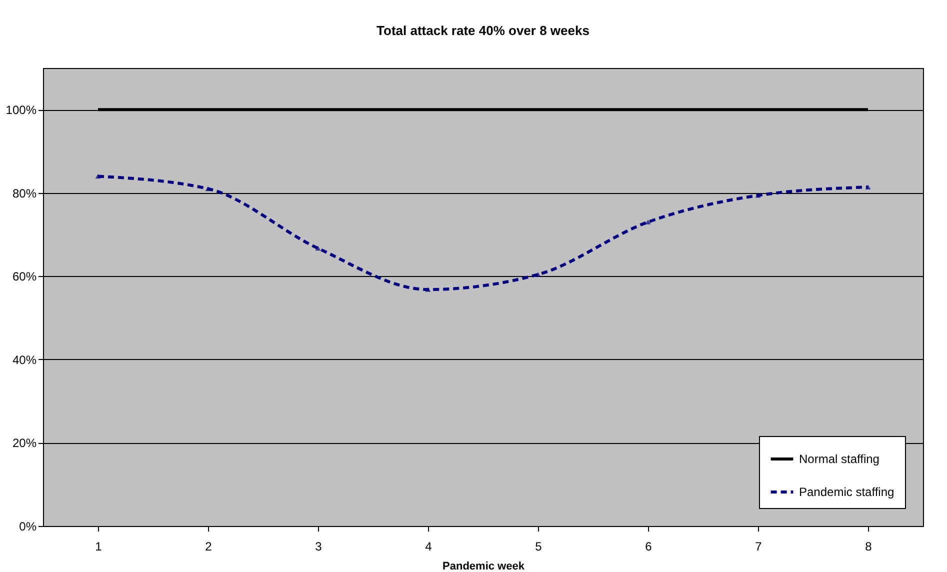 This screenshot has width=947, height=572. I want to click on x-tick-label: 2, so click(208, 547).